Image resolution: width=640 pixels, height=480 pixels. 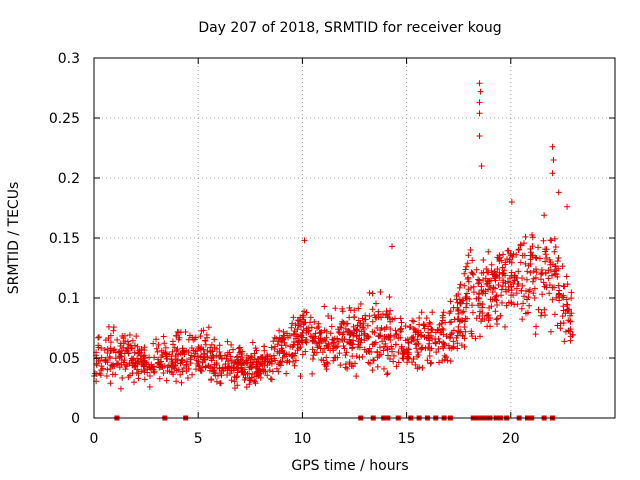 I want to click on y-tick-label: 0.25, so click(x=64, y=119).